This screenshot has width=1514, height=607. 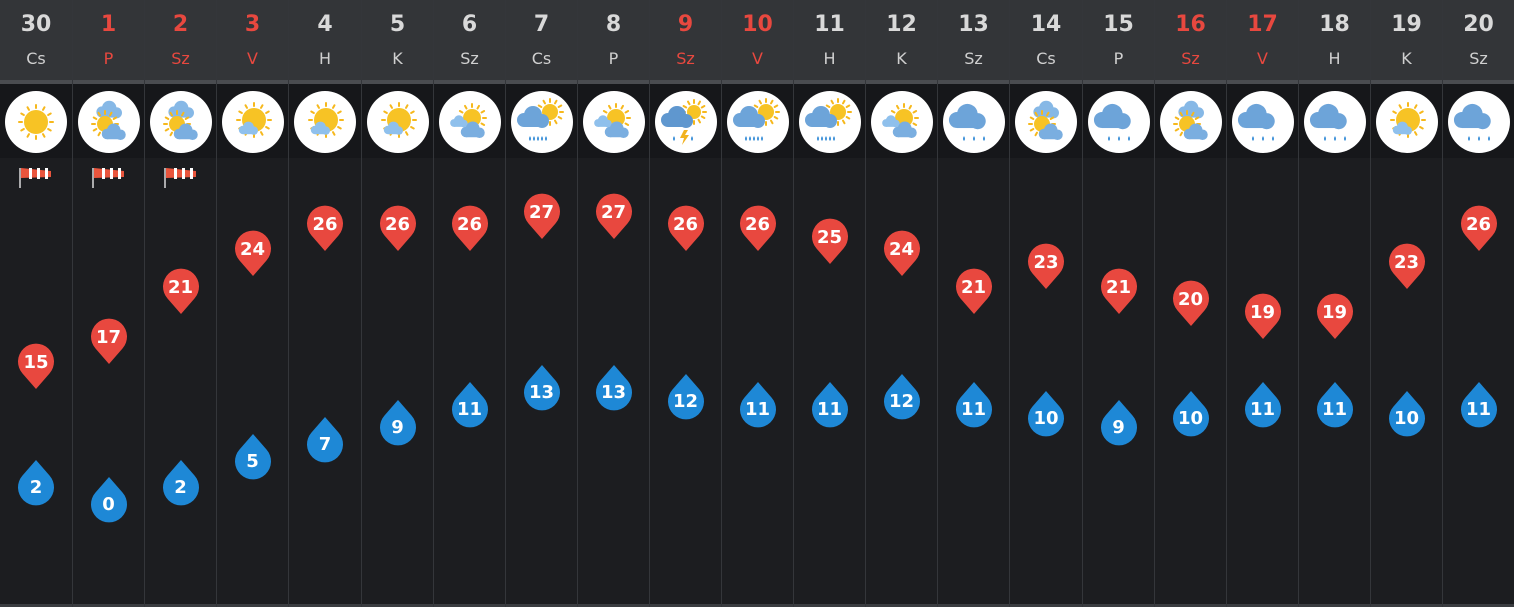 I want to click on high-temp-marker: 25, so click(x=830, y=241).